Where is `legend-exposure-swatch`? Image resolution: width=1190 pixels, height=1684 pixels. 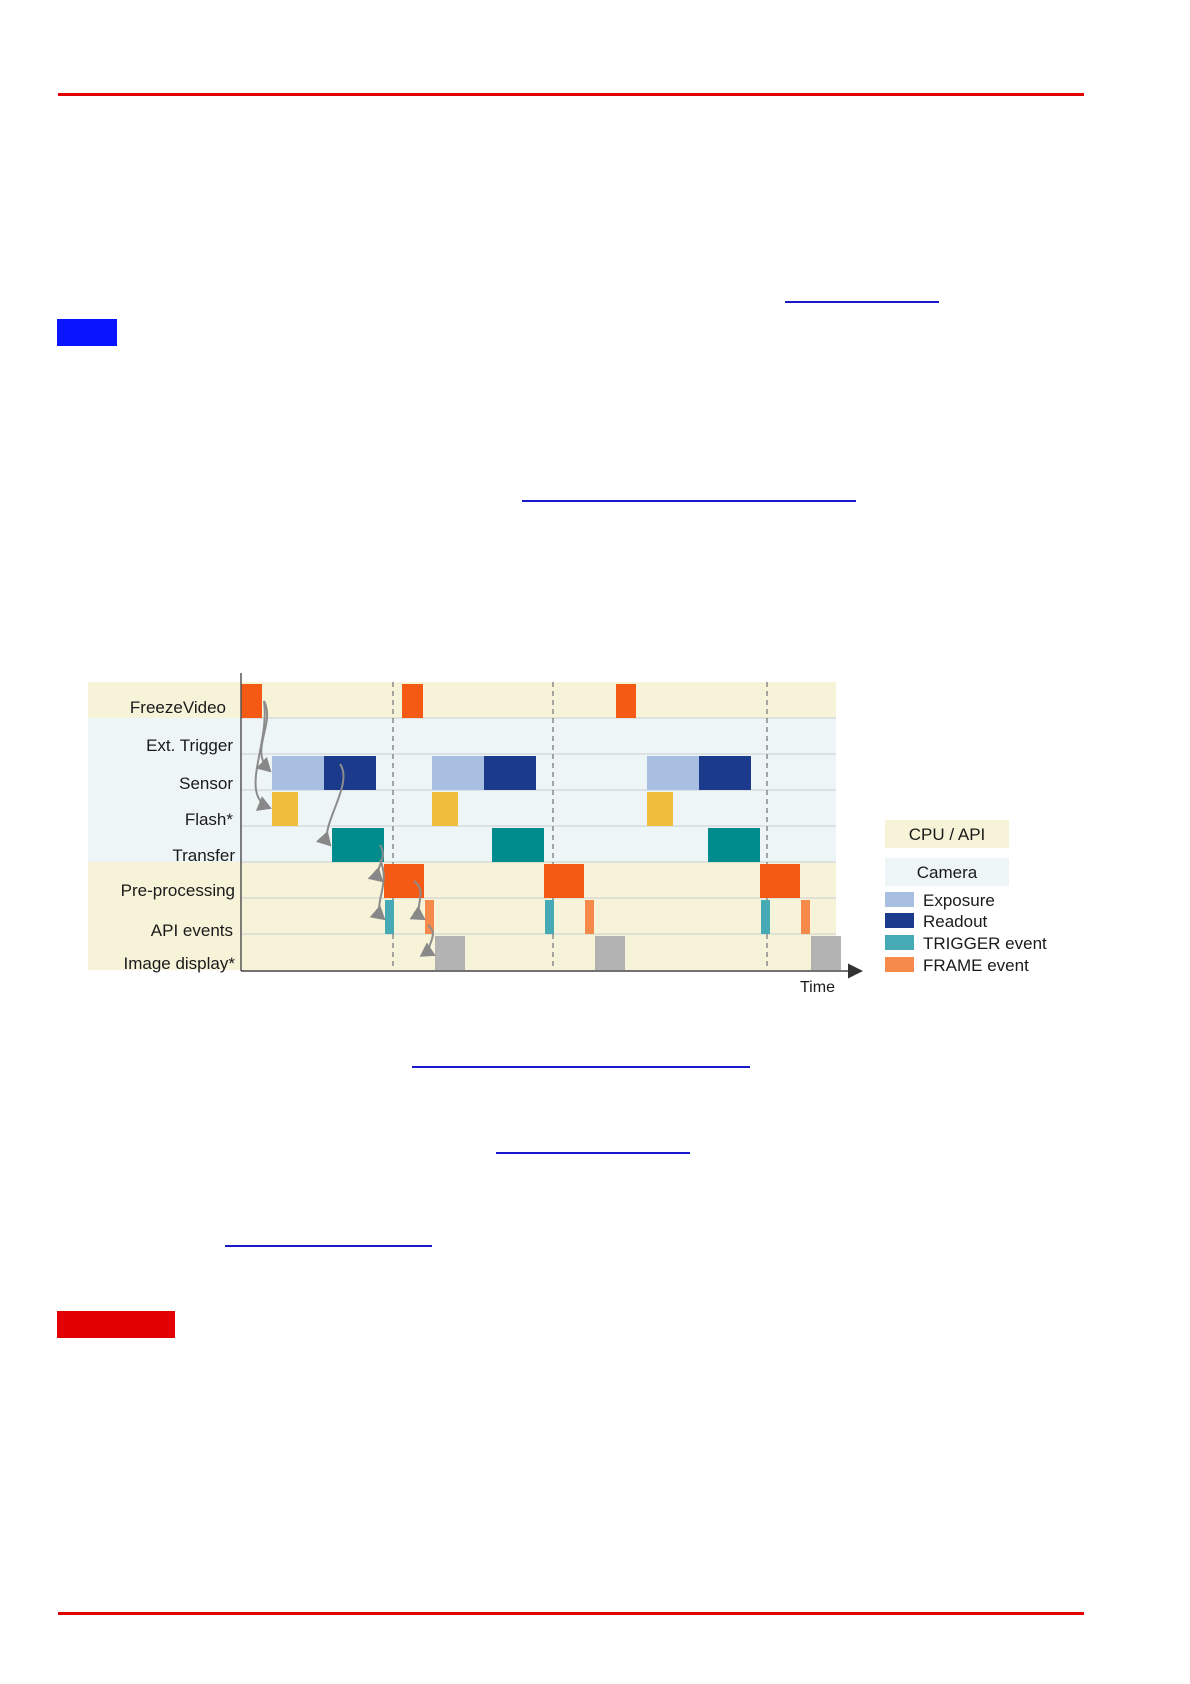 legend-exposure-swatch is located at coordinates (899, 899).